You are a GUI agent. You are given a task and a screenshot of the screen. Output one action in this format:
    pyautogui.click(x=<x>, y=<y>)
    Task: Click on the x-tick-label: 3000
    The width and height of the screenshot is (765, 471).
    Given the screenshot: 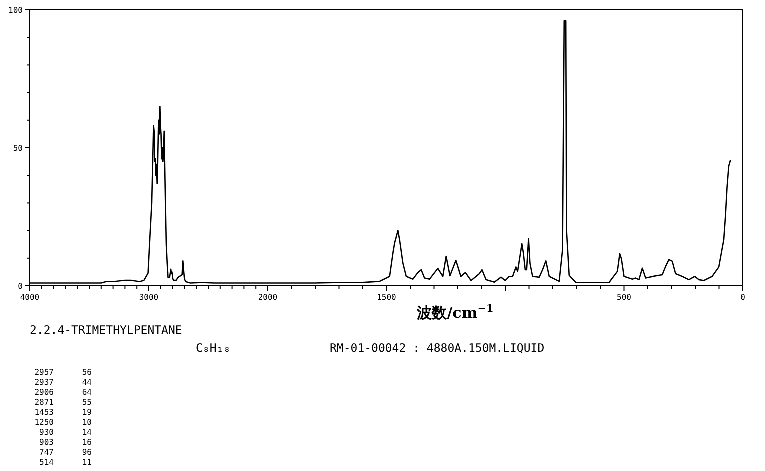 What is the action you would take?
    pyautogui.click(x=149, y=297)
    